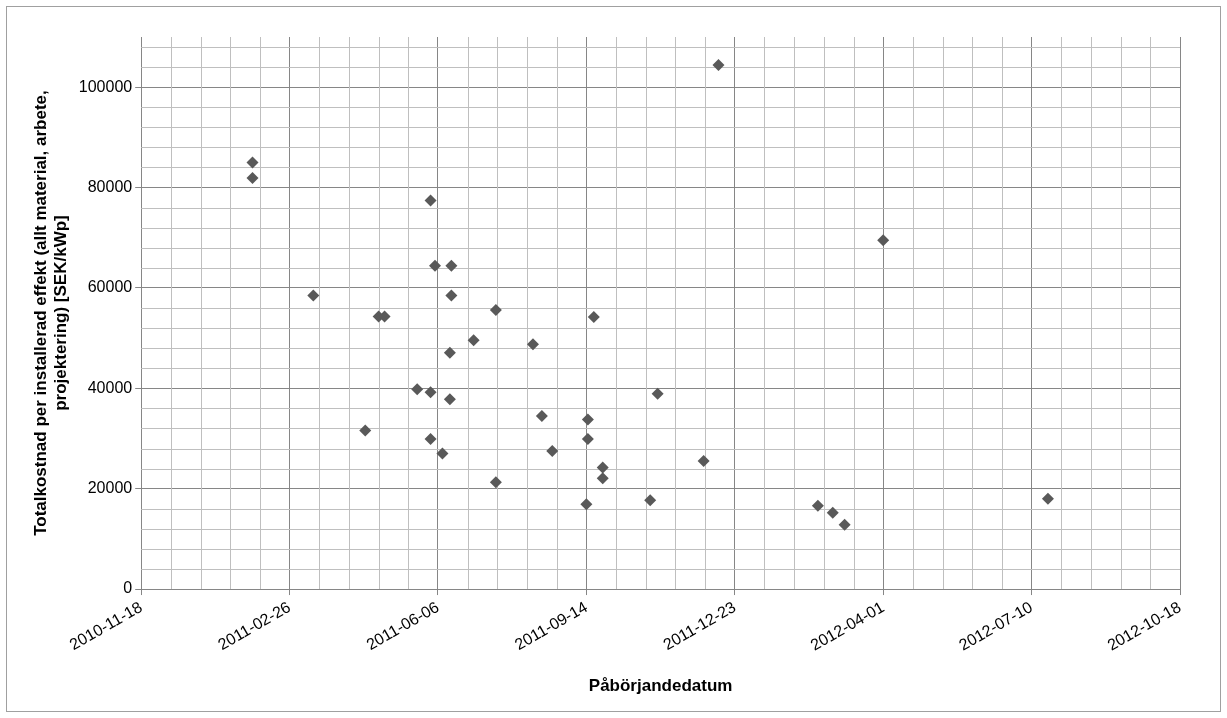 The width and height of the screenshot is (1227, 718). I want to click on y-axis-title: Totalkostnad per installerad effekt (allt material, arbete, projektering) [SEK/kWp], so click(50, 313).